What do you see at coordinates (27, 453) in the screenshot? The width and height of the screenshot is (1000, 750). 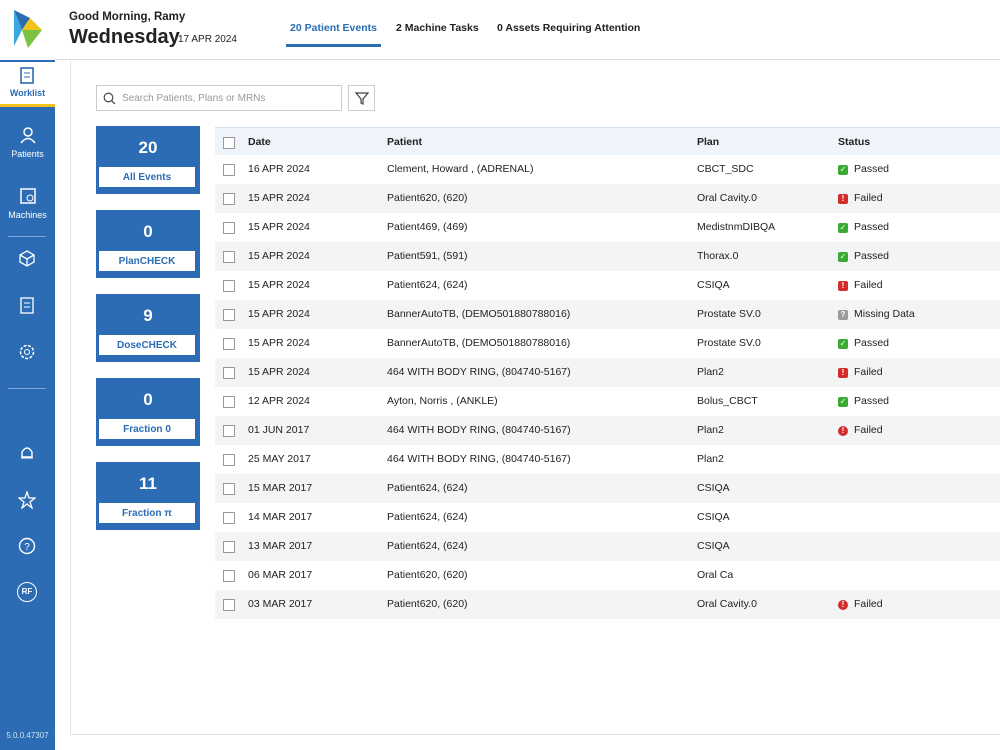 I see `bell-icon` at bounding box center [27, 453].